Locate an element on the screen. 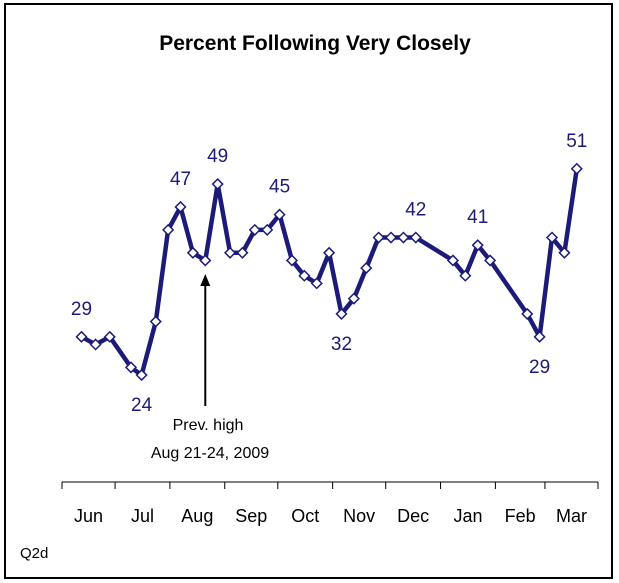 This screenshot has width=619, height=583. x-tick-label: Aug is located at coordinates (197, 516).